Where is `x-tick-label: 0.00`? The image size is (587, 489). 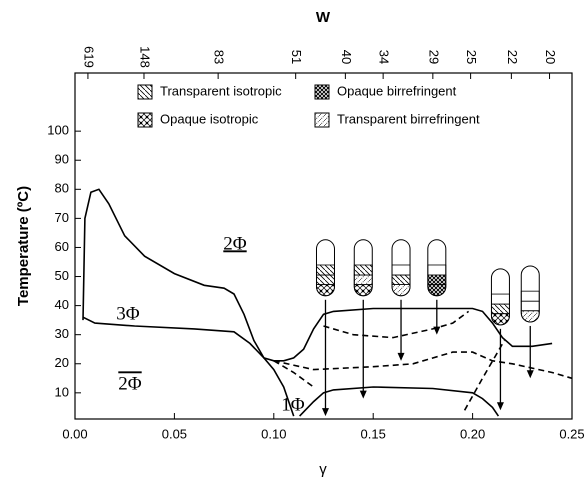 x-tick-label: 0.00 is located at coordinates (74, 433).